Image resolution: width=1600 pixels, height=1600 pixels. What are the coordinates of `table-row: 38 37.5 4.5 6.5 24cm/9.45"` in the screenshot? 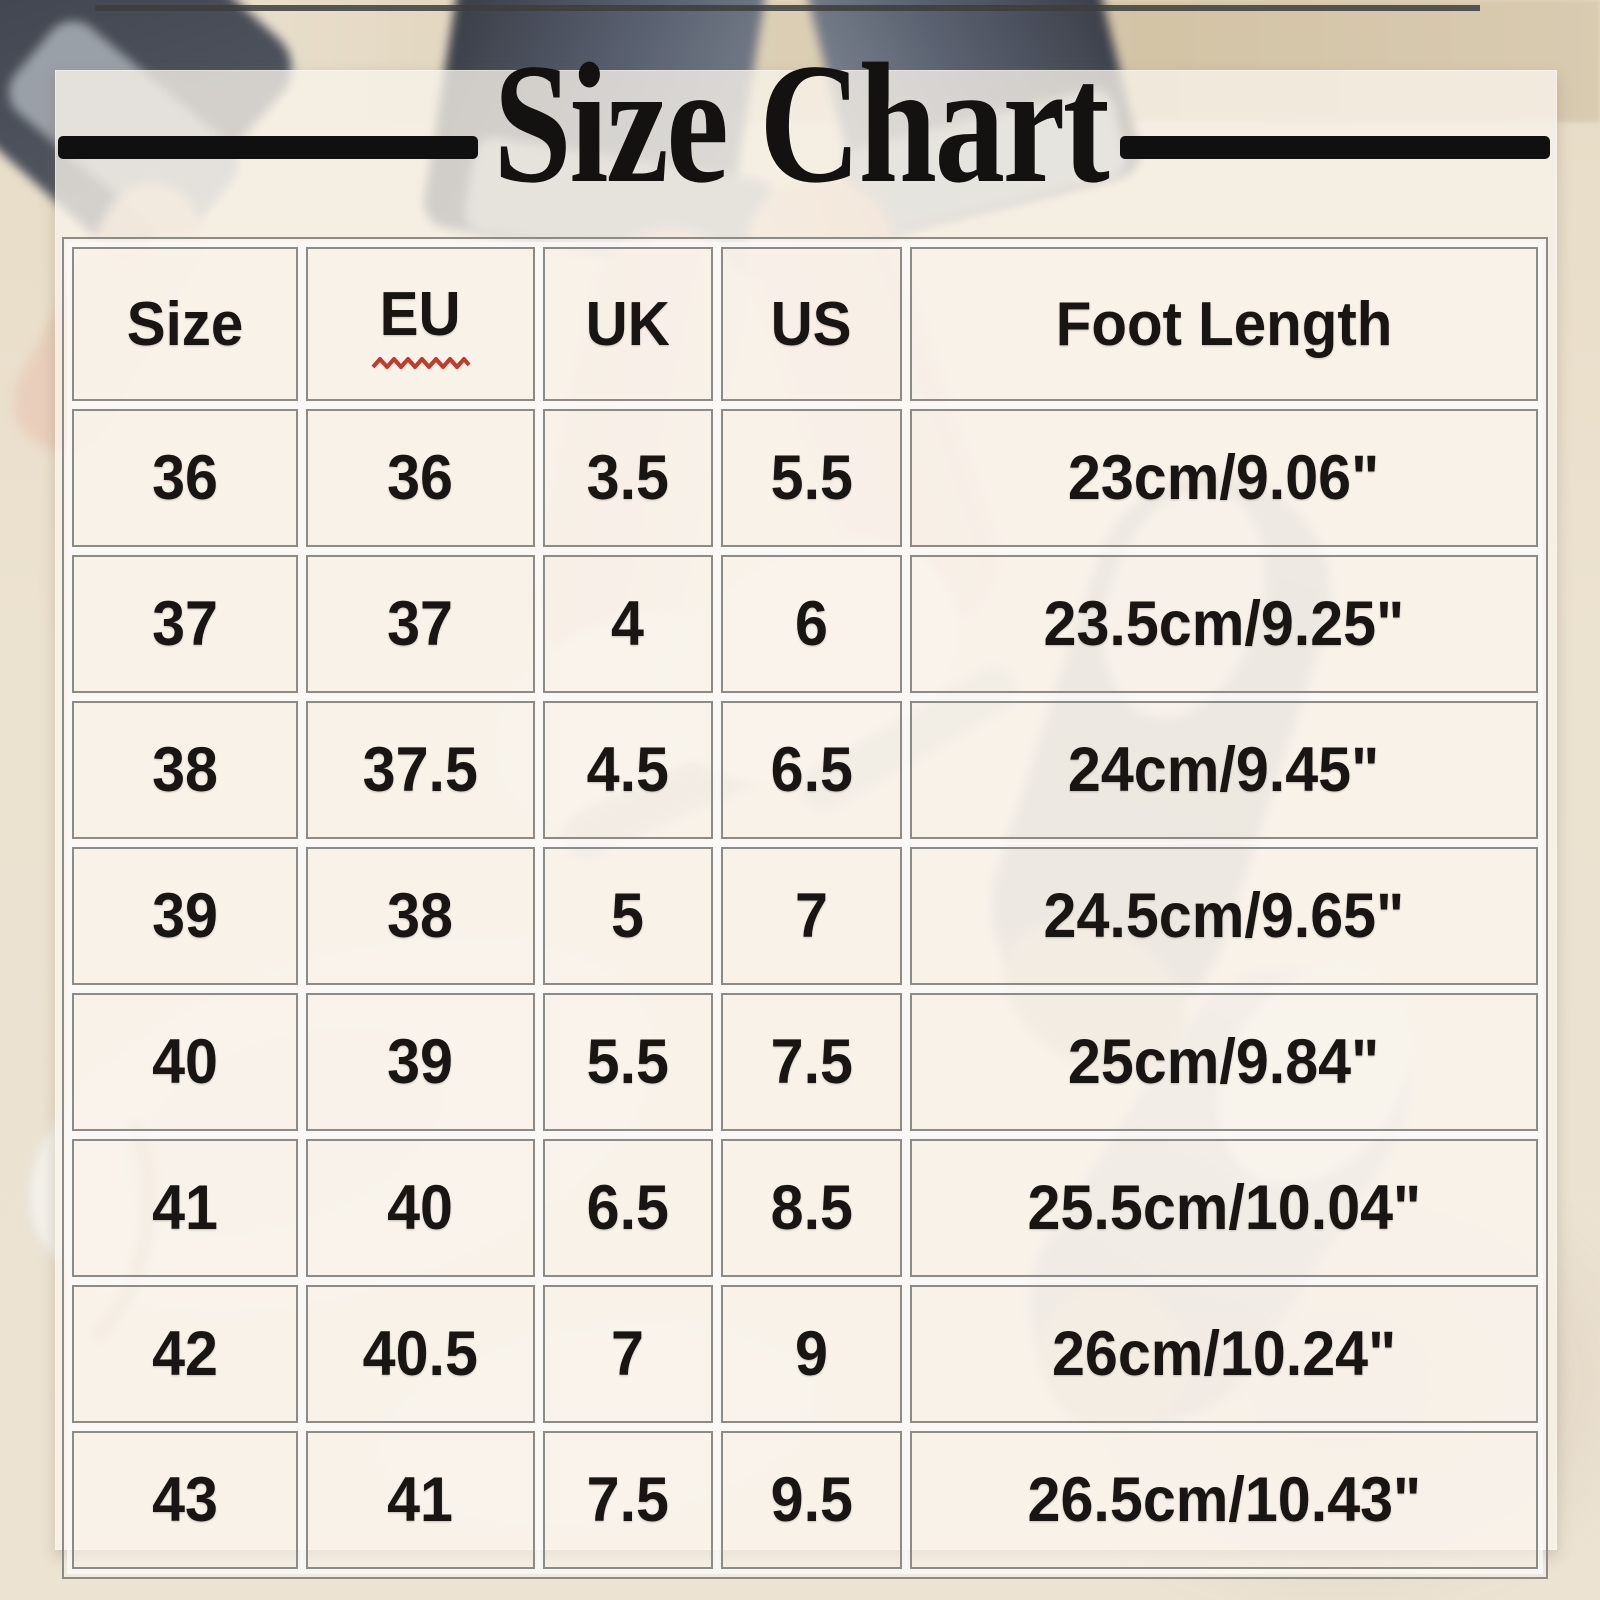 It's located at (805, 770).